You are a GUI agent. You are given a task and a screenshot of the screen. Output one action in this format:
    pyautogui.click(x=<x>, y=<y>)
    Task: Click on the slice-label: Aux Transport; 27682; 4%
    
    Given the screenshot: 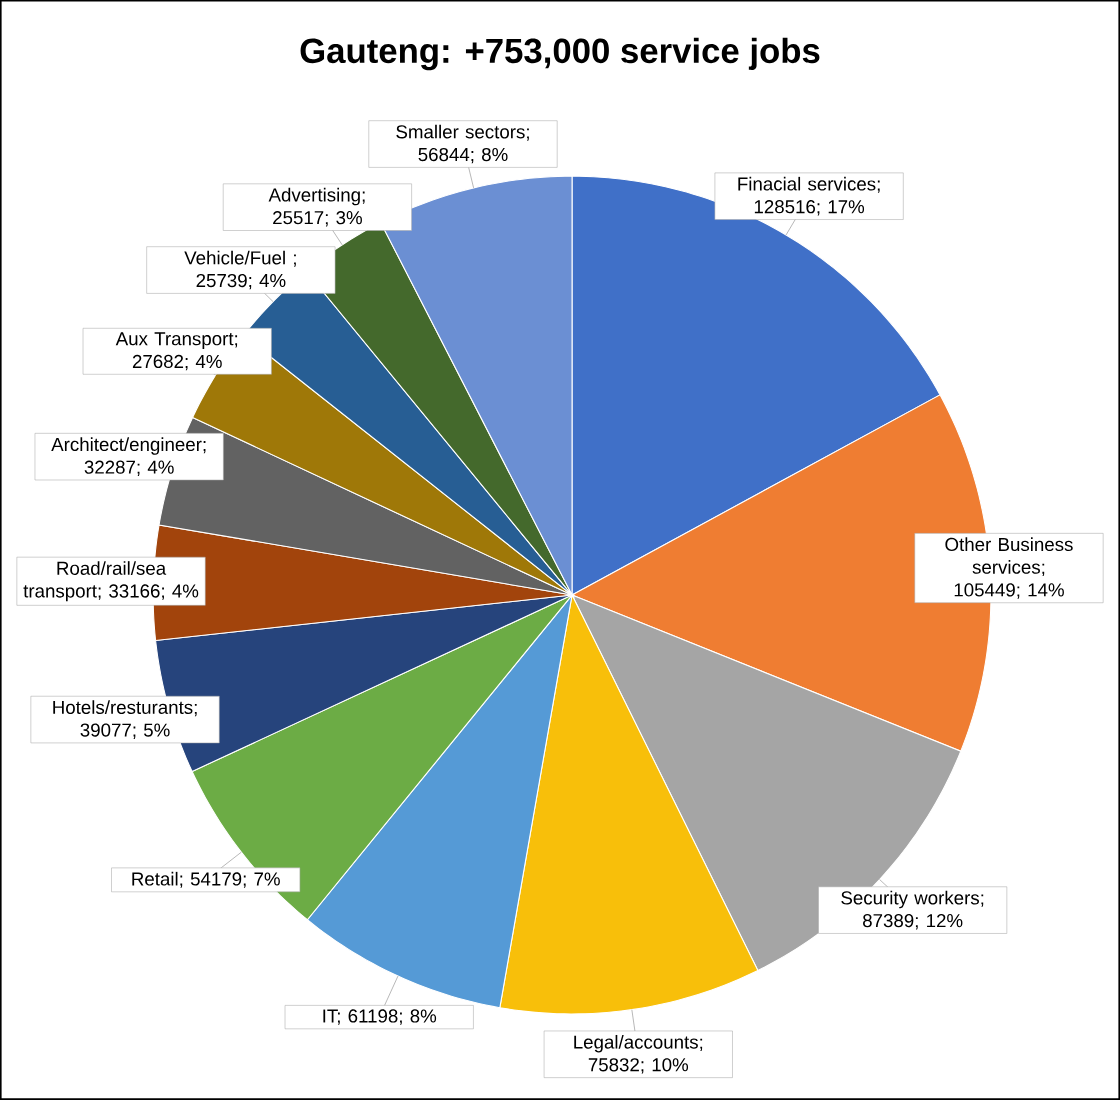 What is the action you would take?
    pyautogui.click(x=176, y=351)
    